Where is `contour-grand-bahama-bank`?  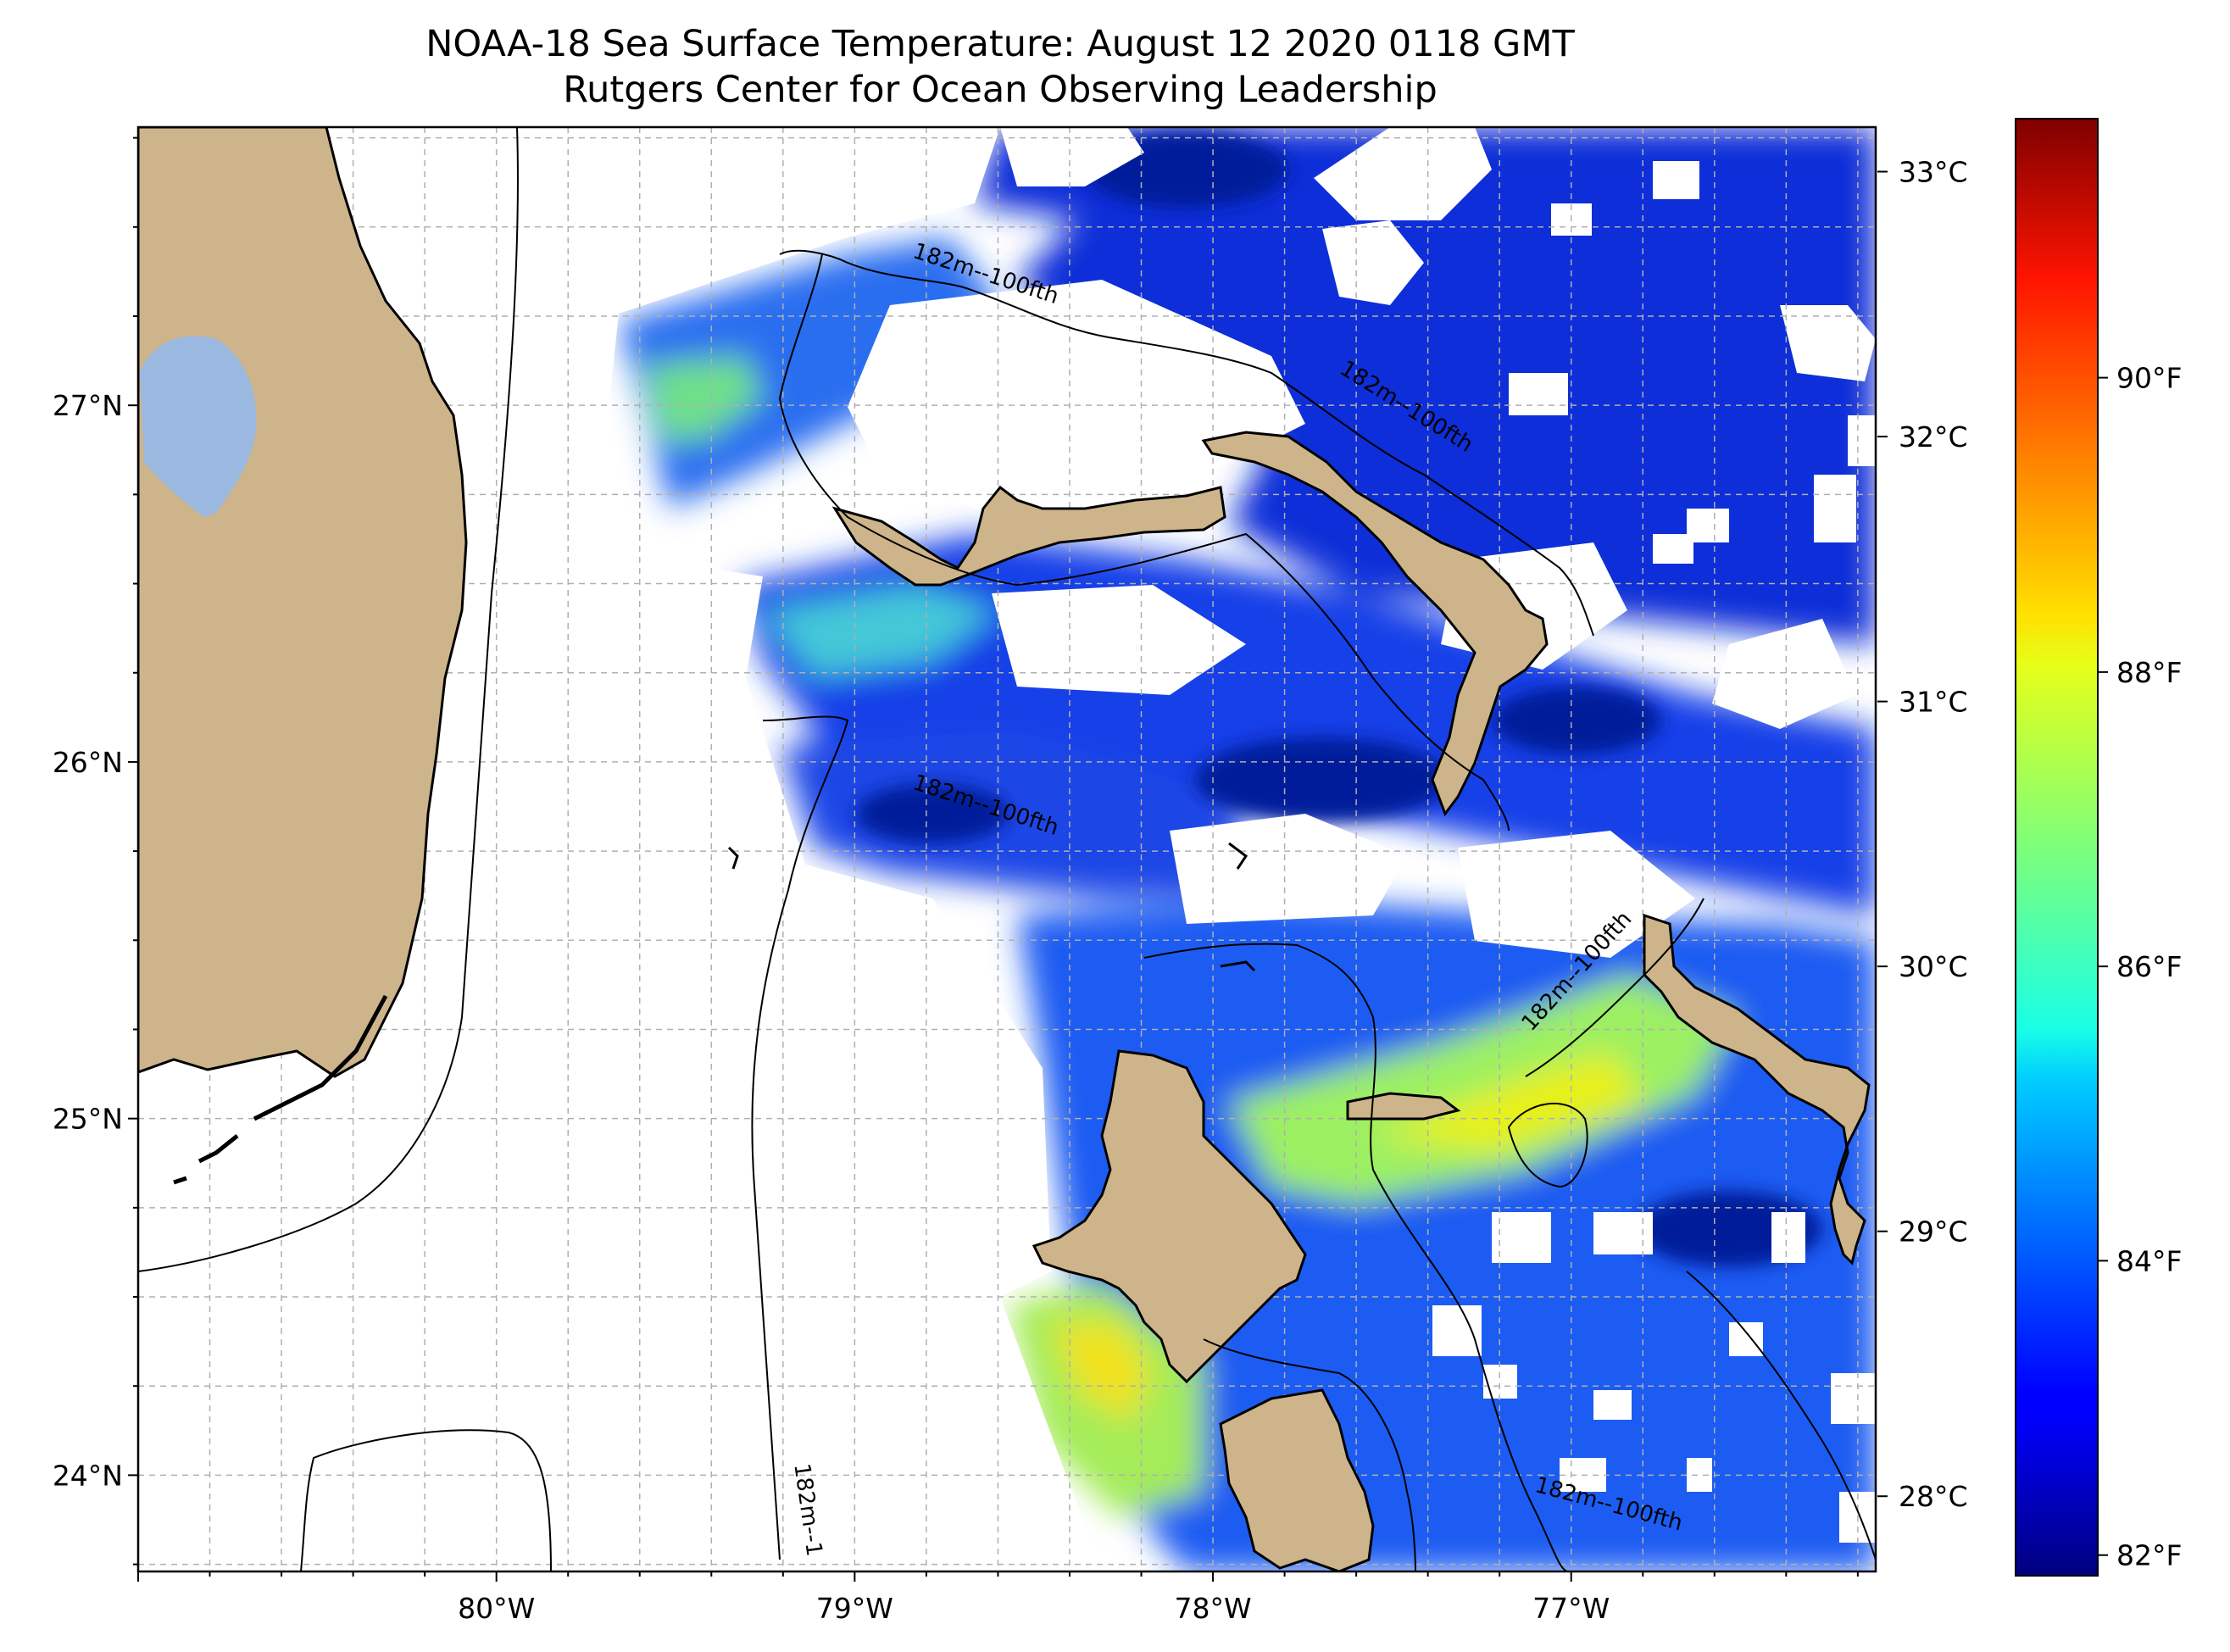 contour-grand-bahama-bank is located at coordinates (1144, 542).